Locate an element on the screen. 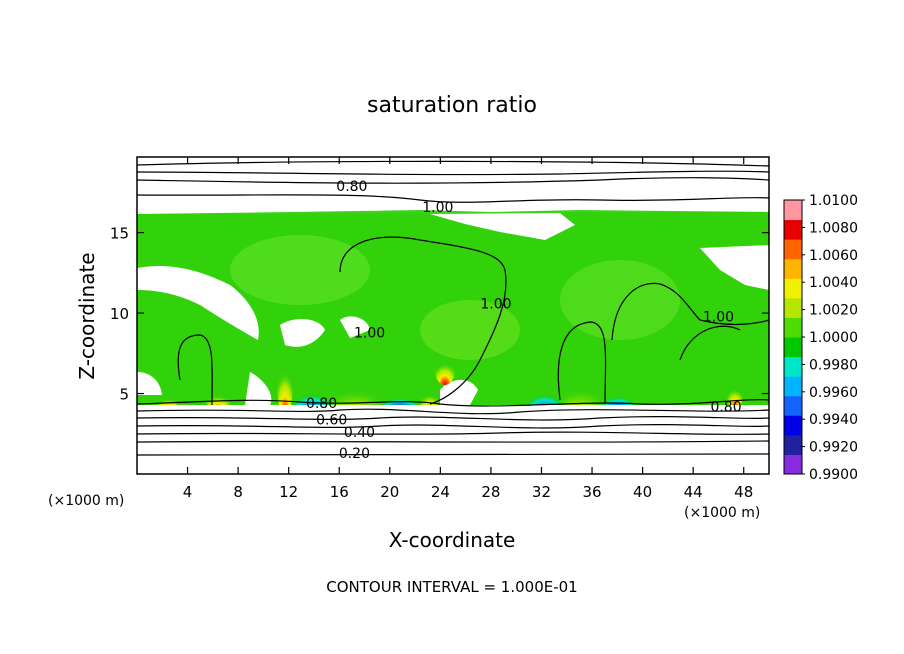 This screenshot has width=904, height=654. x-axis-label: X-coordinate is located at coordinates (452, 540).